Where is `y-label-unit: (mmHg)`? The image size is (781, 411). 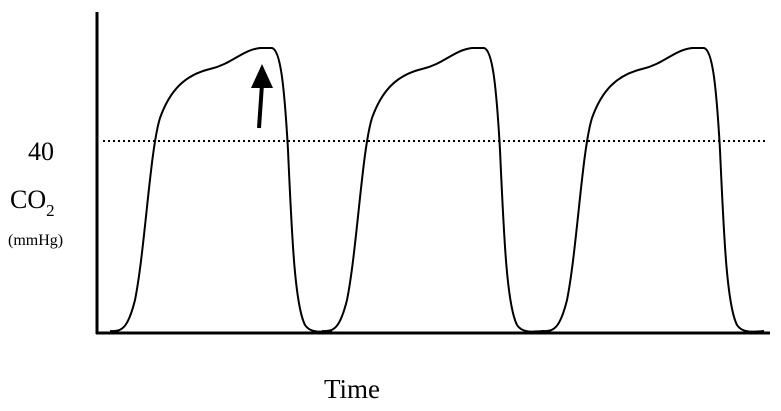
y-label-unit: (mmHg) is located at coordinates (35, 240).